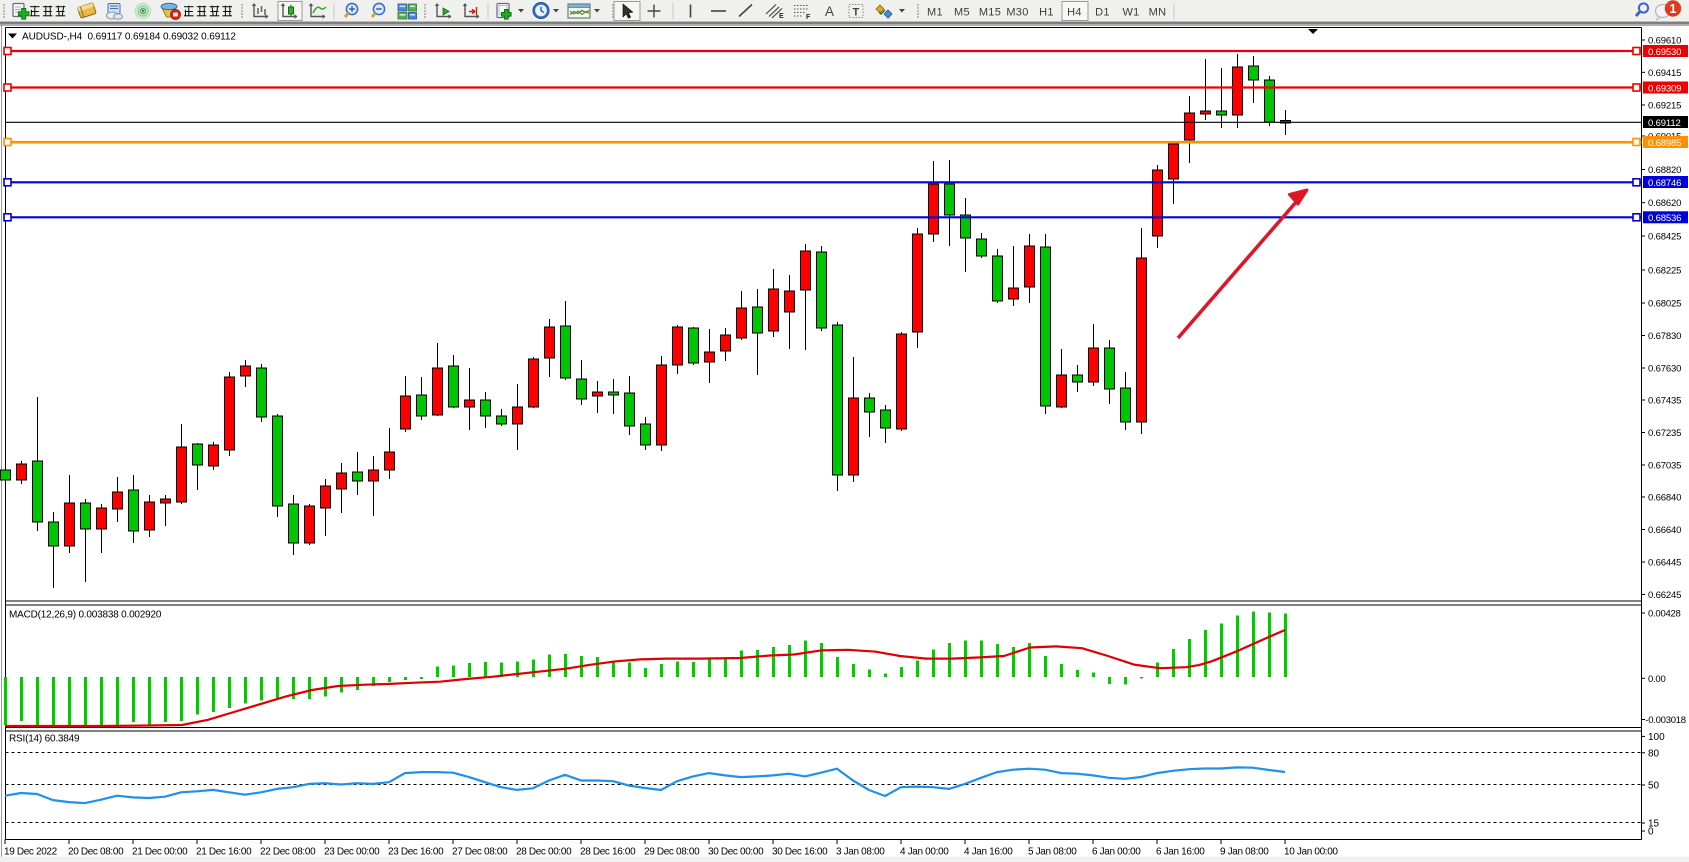 The image size is (1689, 862). What do you see at coordinates (288, 852) in the screenshot?
I see `svg-text: 22 Dec 08:00` at bounding box center [288, 852].